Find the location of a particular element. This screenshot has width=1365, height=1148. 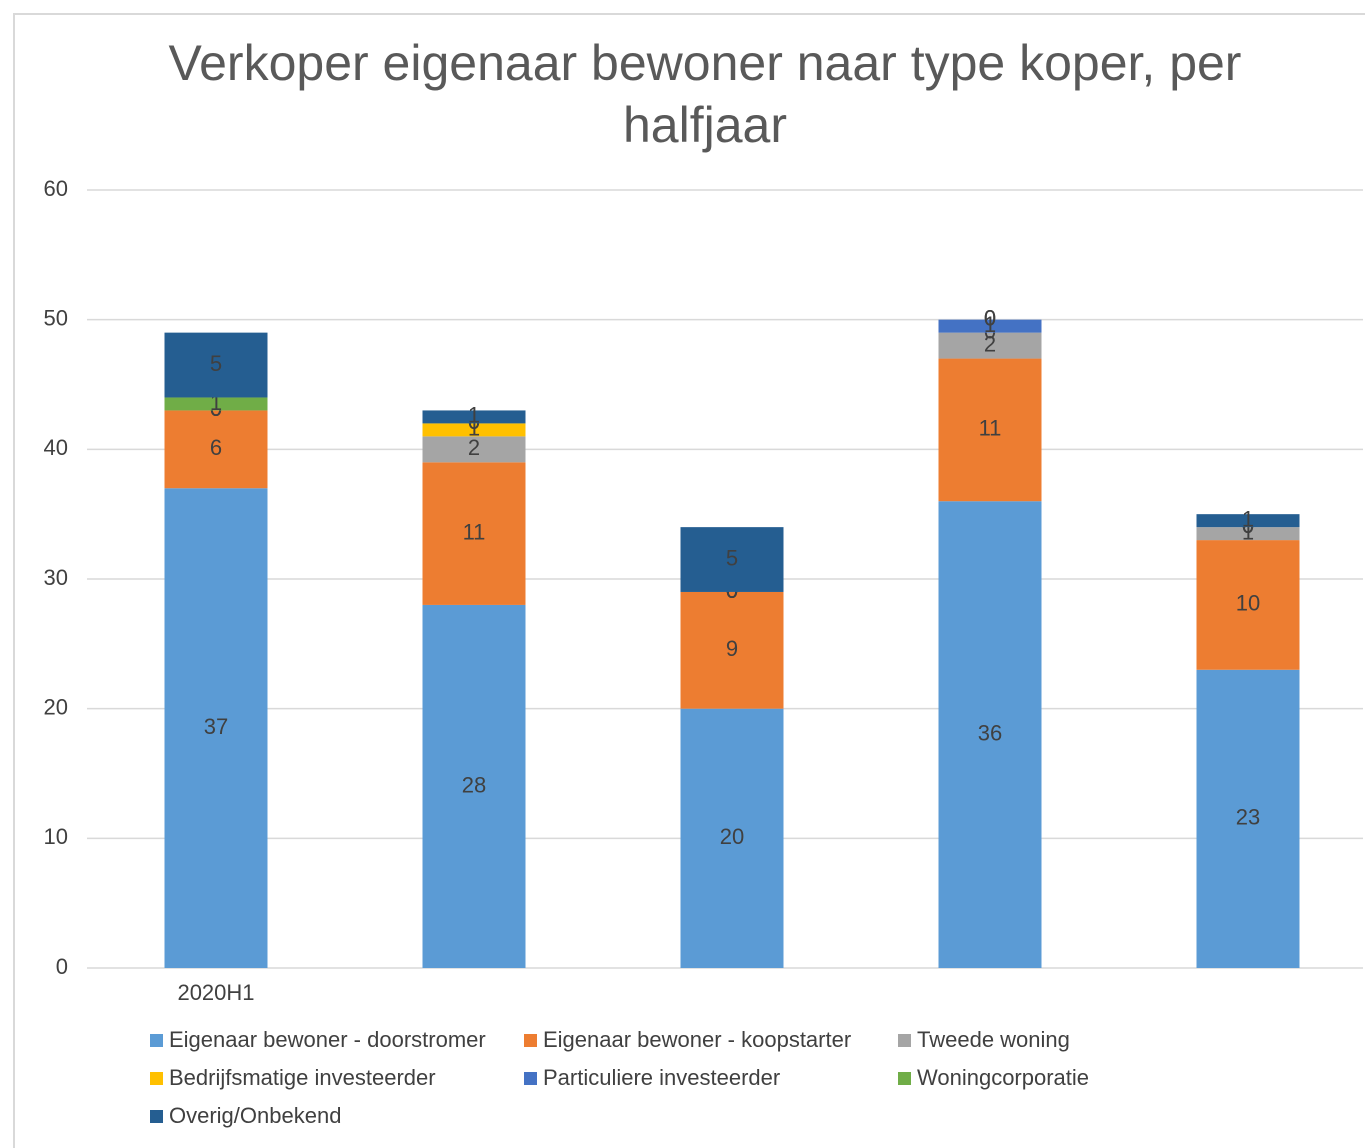

y-tick-label: 10 is located at coordinates (56, 836).